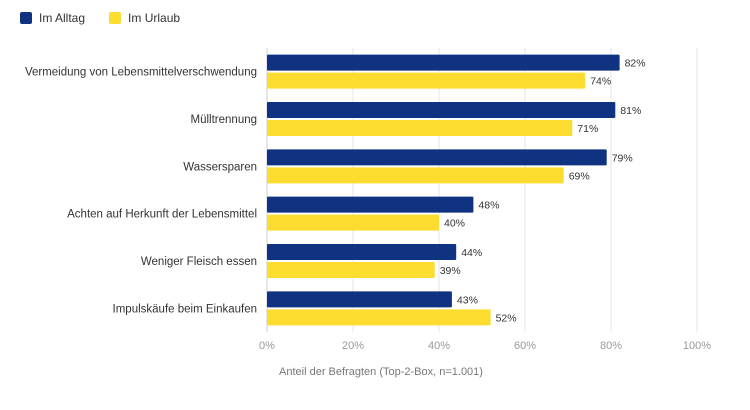  What do you see at coordinates (485, 346) in the screenshot?
I see `x-tick-labels: 0% 20% 40% 60% 80% 100%` at bounding box center [485, 346].